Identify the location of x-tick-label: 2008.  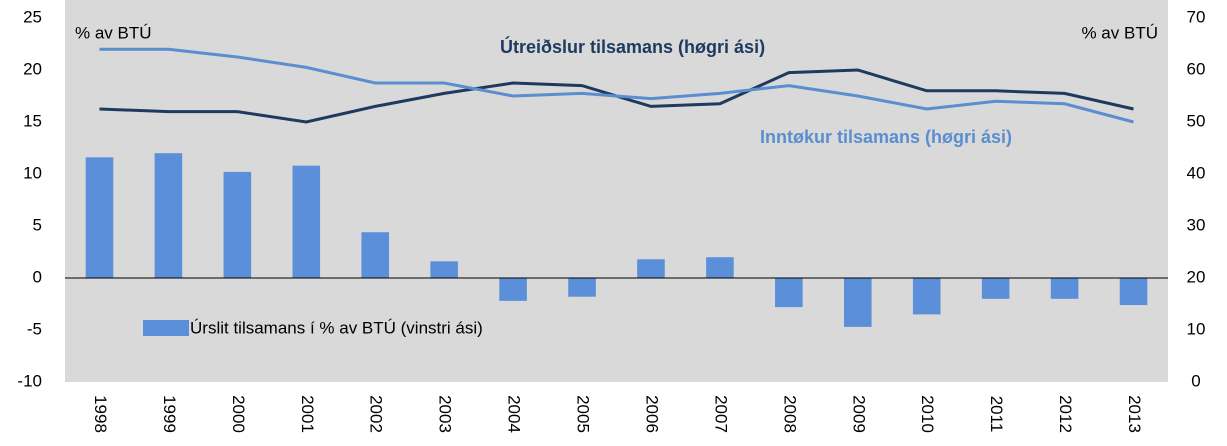
(789, 414).